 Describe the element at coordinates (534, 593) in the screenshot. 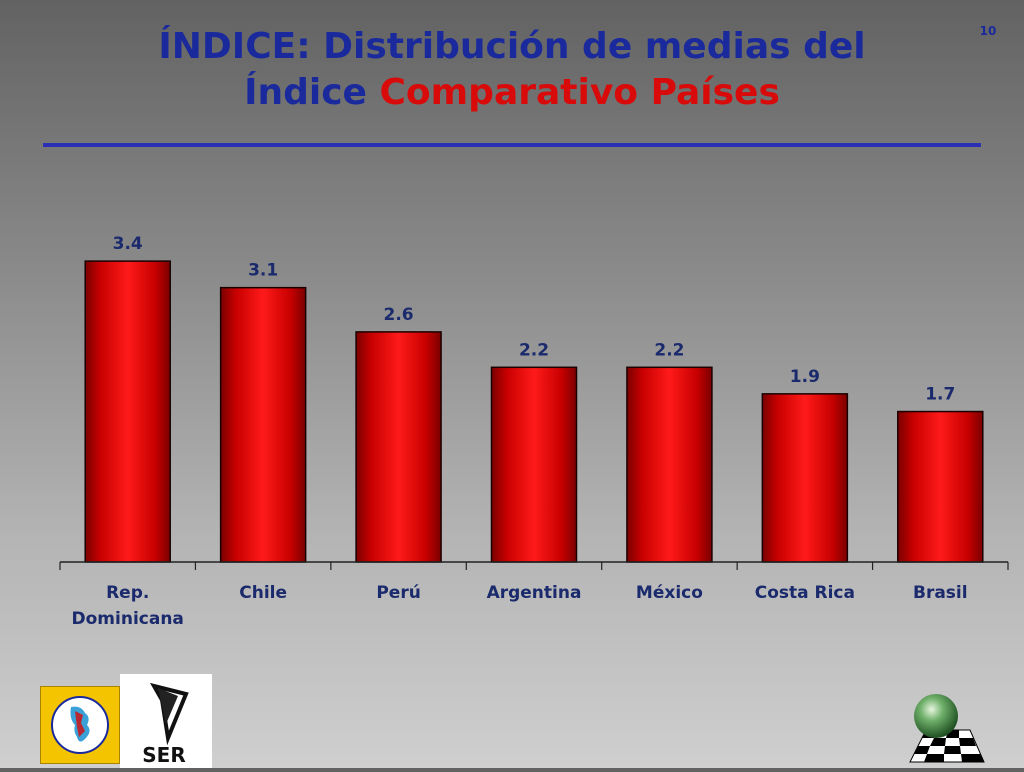

I see `x-tick-label-3: Argentina` at that location.